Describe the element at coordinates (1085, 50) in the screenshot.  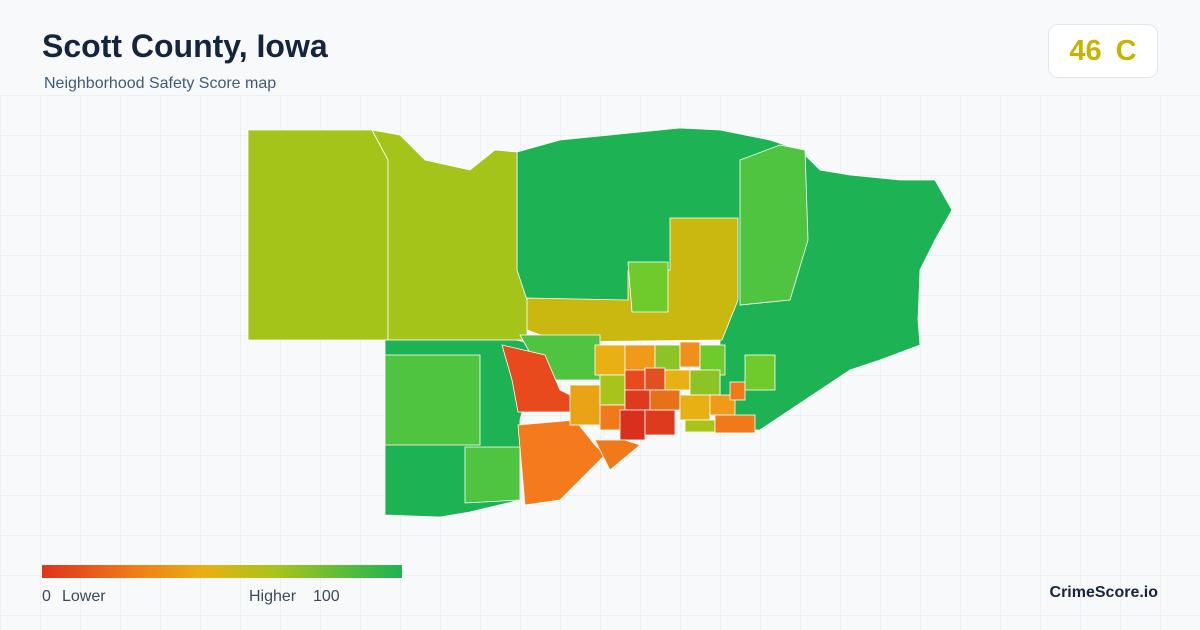
I see `score-value: 46` at that location.